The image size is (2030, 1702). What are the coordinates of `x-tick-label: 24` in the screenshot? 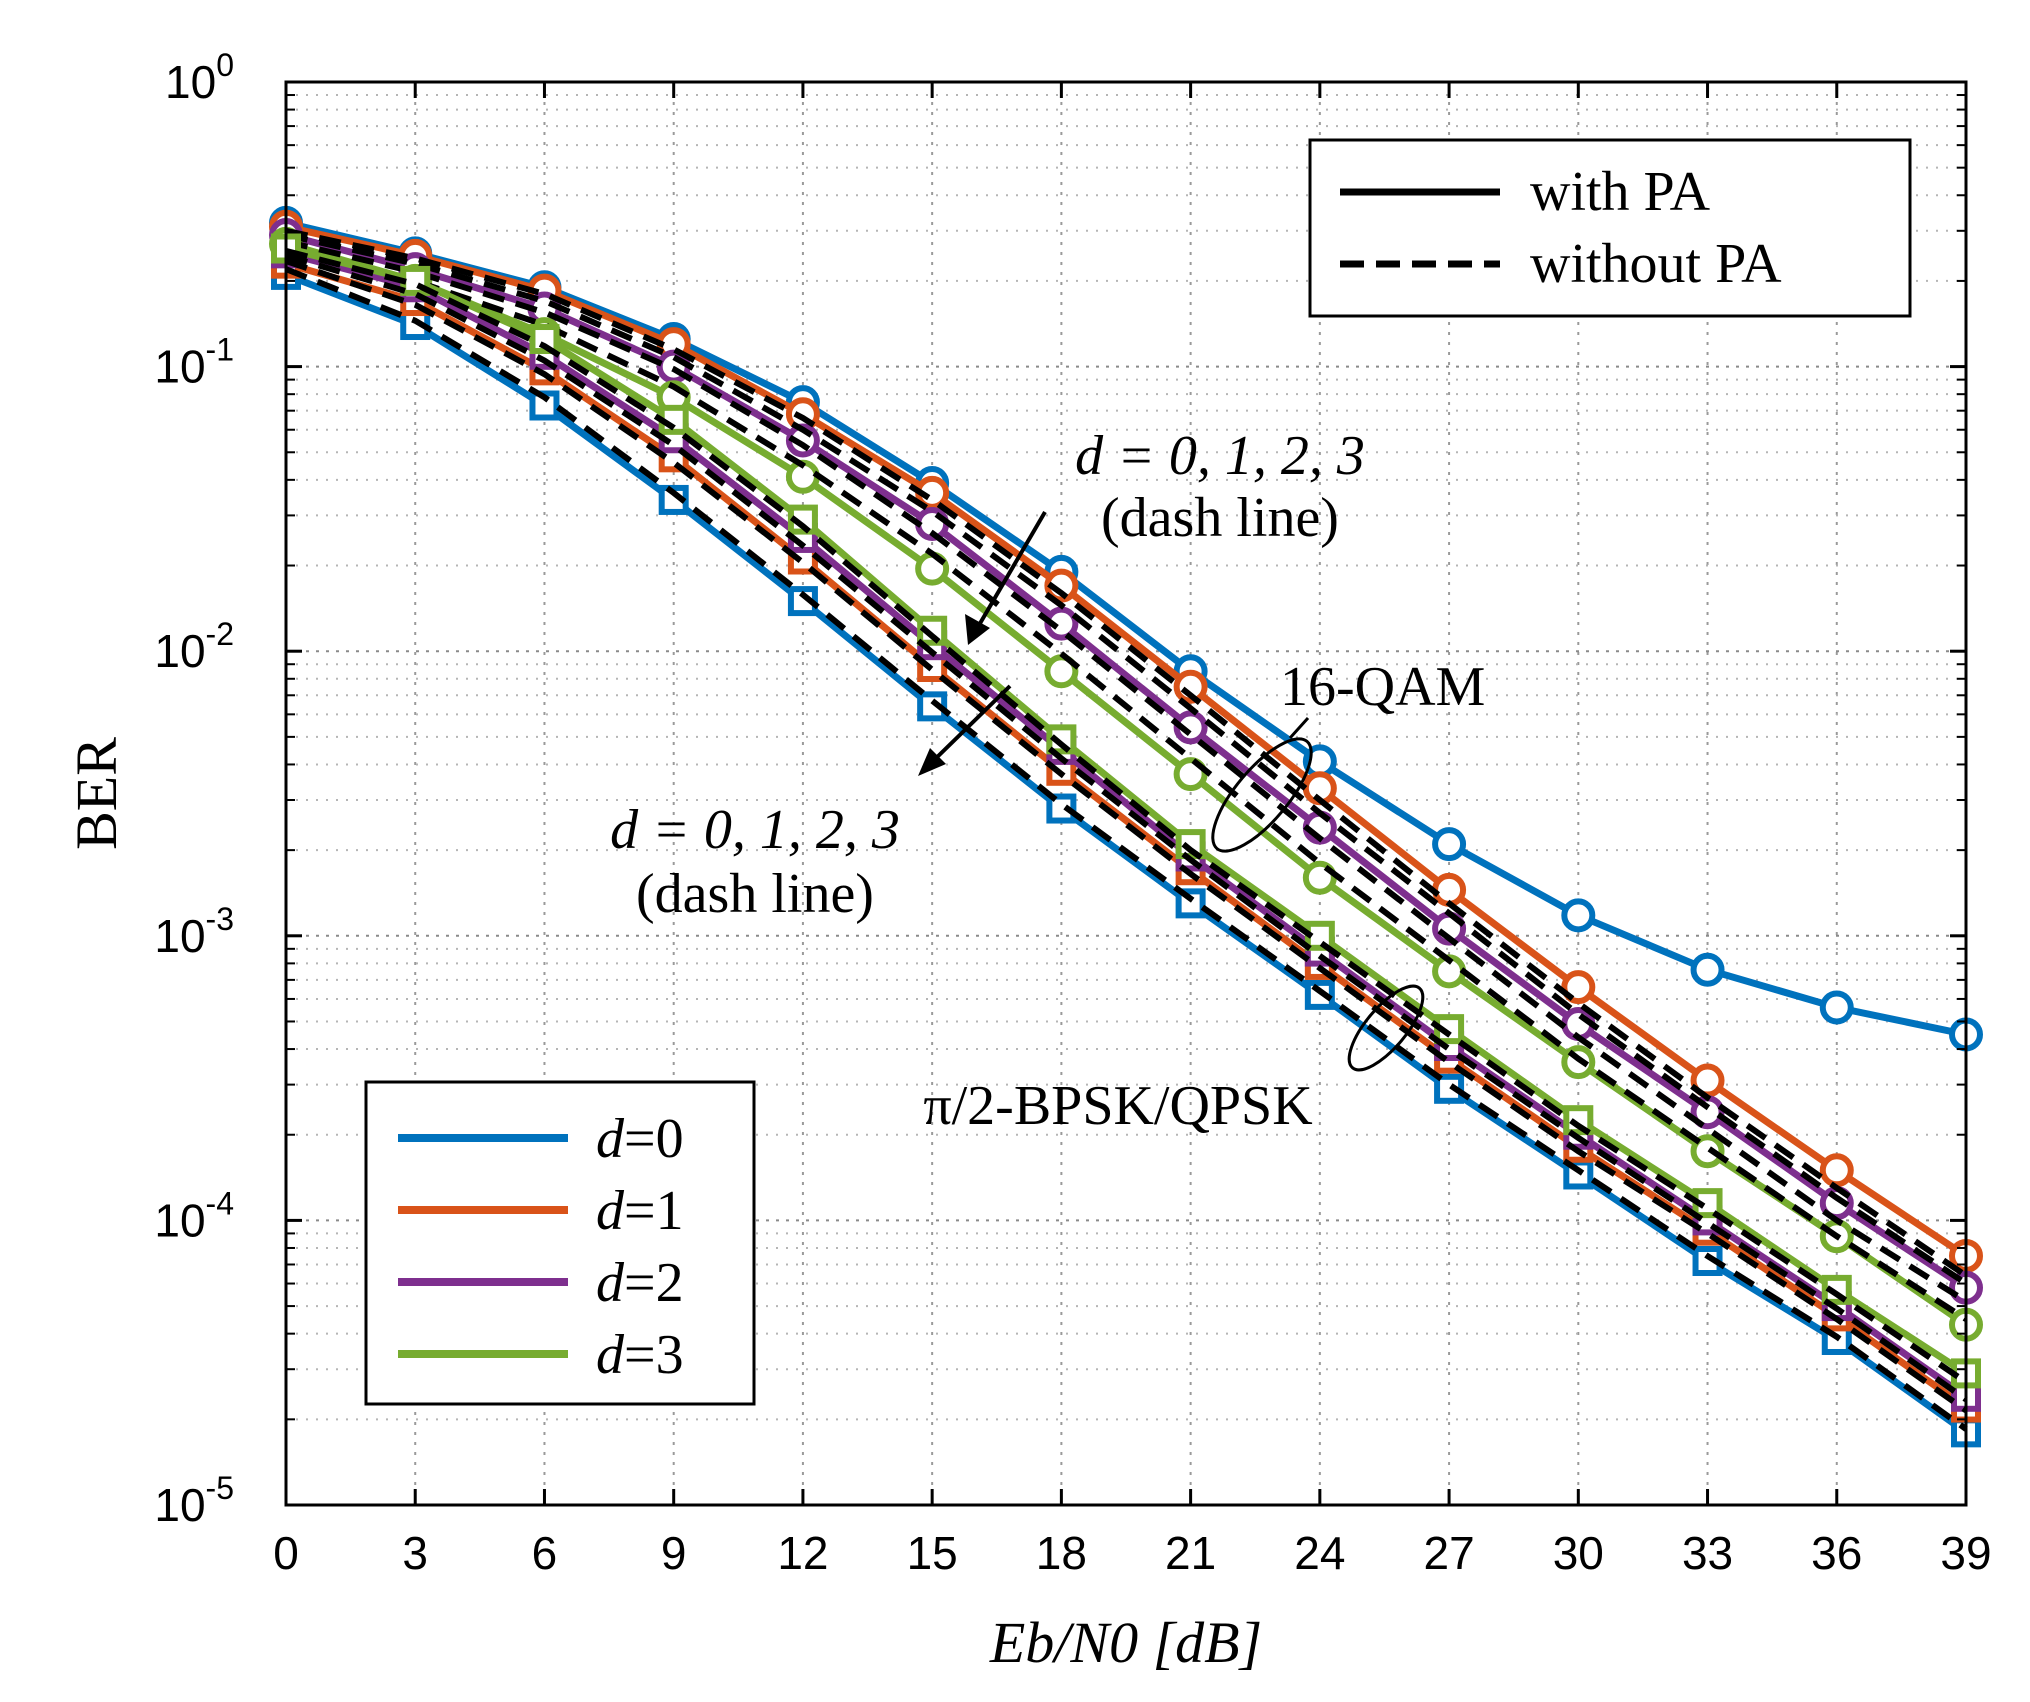 It's located at (1319, 1553).